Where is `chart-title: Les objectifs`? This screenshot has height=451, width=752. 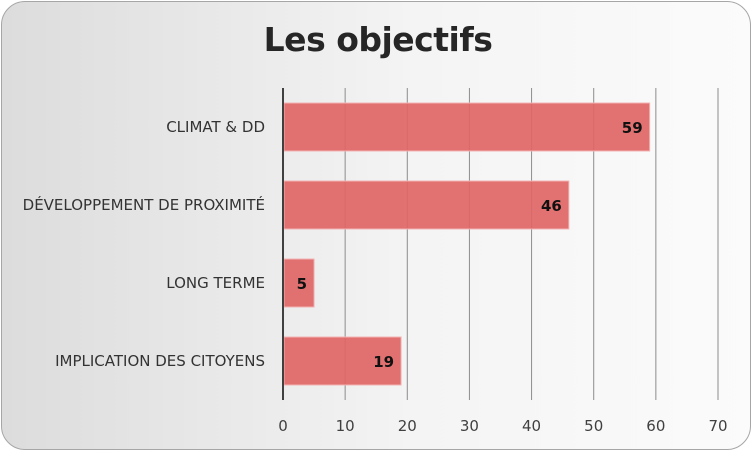
chart-title: Les objectifs is located at coordinates (378, 39).